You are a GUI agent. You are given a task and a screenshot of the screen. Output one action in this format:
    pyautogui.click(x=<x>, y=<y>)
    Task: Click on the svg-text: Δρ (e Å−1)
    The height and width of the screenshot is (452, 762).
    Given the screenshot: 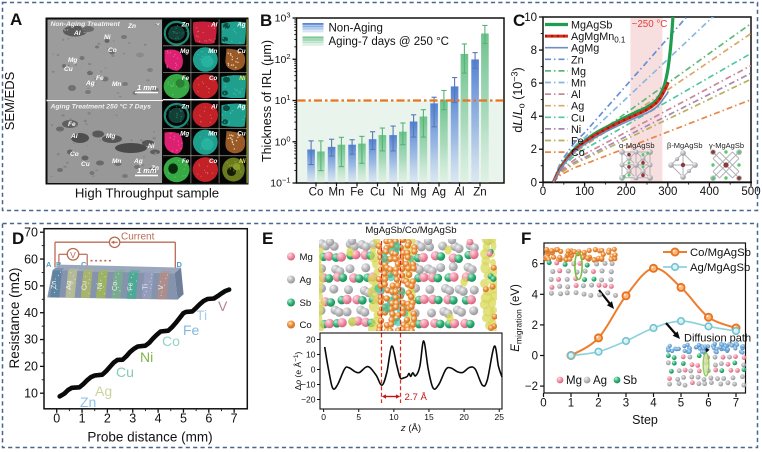 What is the action you would take?
    pyautogui.click(x=298, y=370)
    